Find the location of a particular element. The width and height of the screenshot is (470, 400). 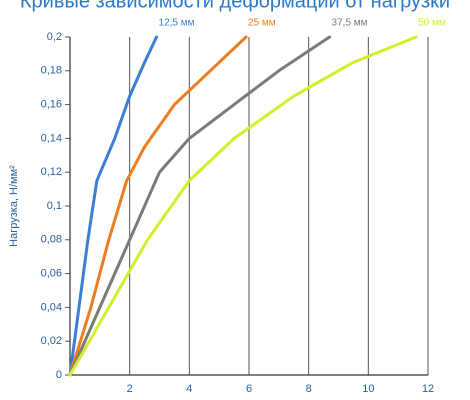

legend-label: 12,5 мм is located at coordinates (177, 23).